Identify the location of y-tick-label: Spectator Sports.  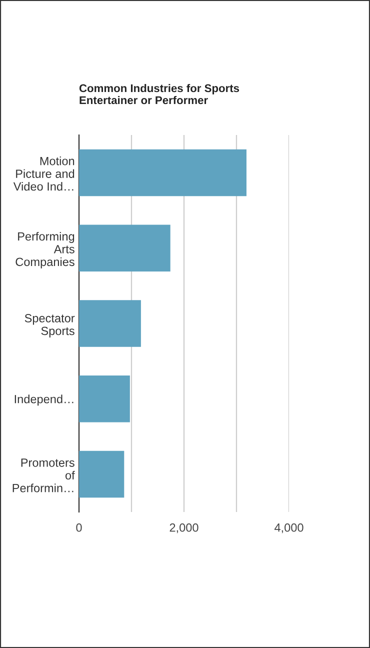
(49, 326).